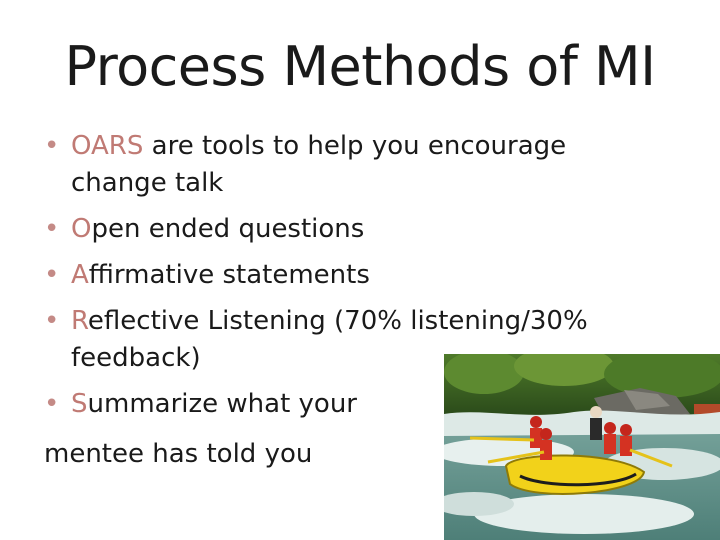  I want to click on bullet-text: ffirmative statements, so click(229, 275).